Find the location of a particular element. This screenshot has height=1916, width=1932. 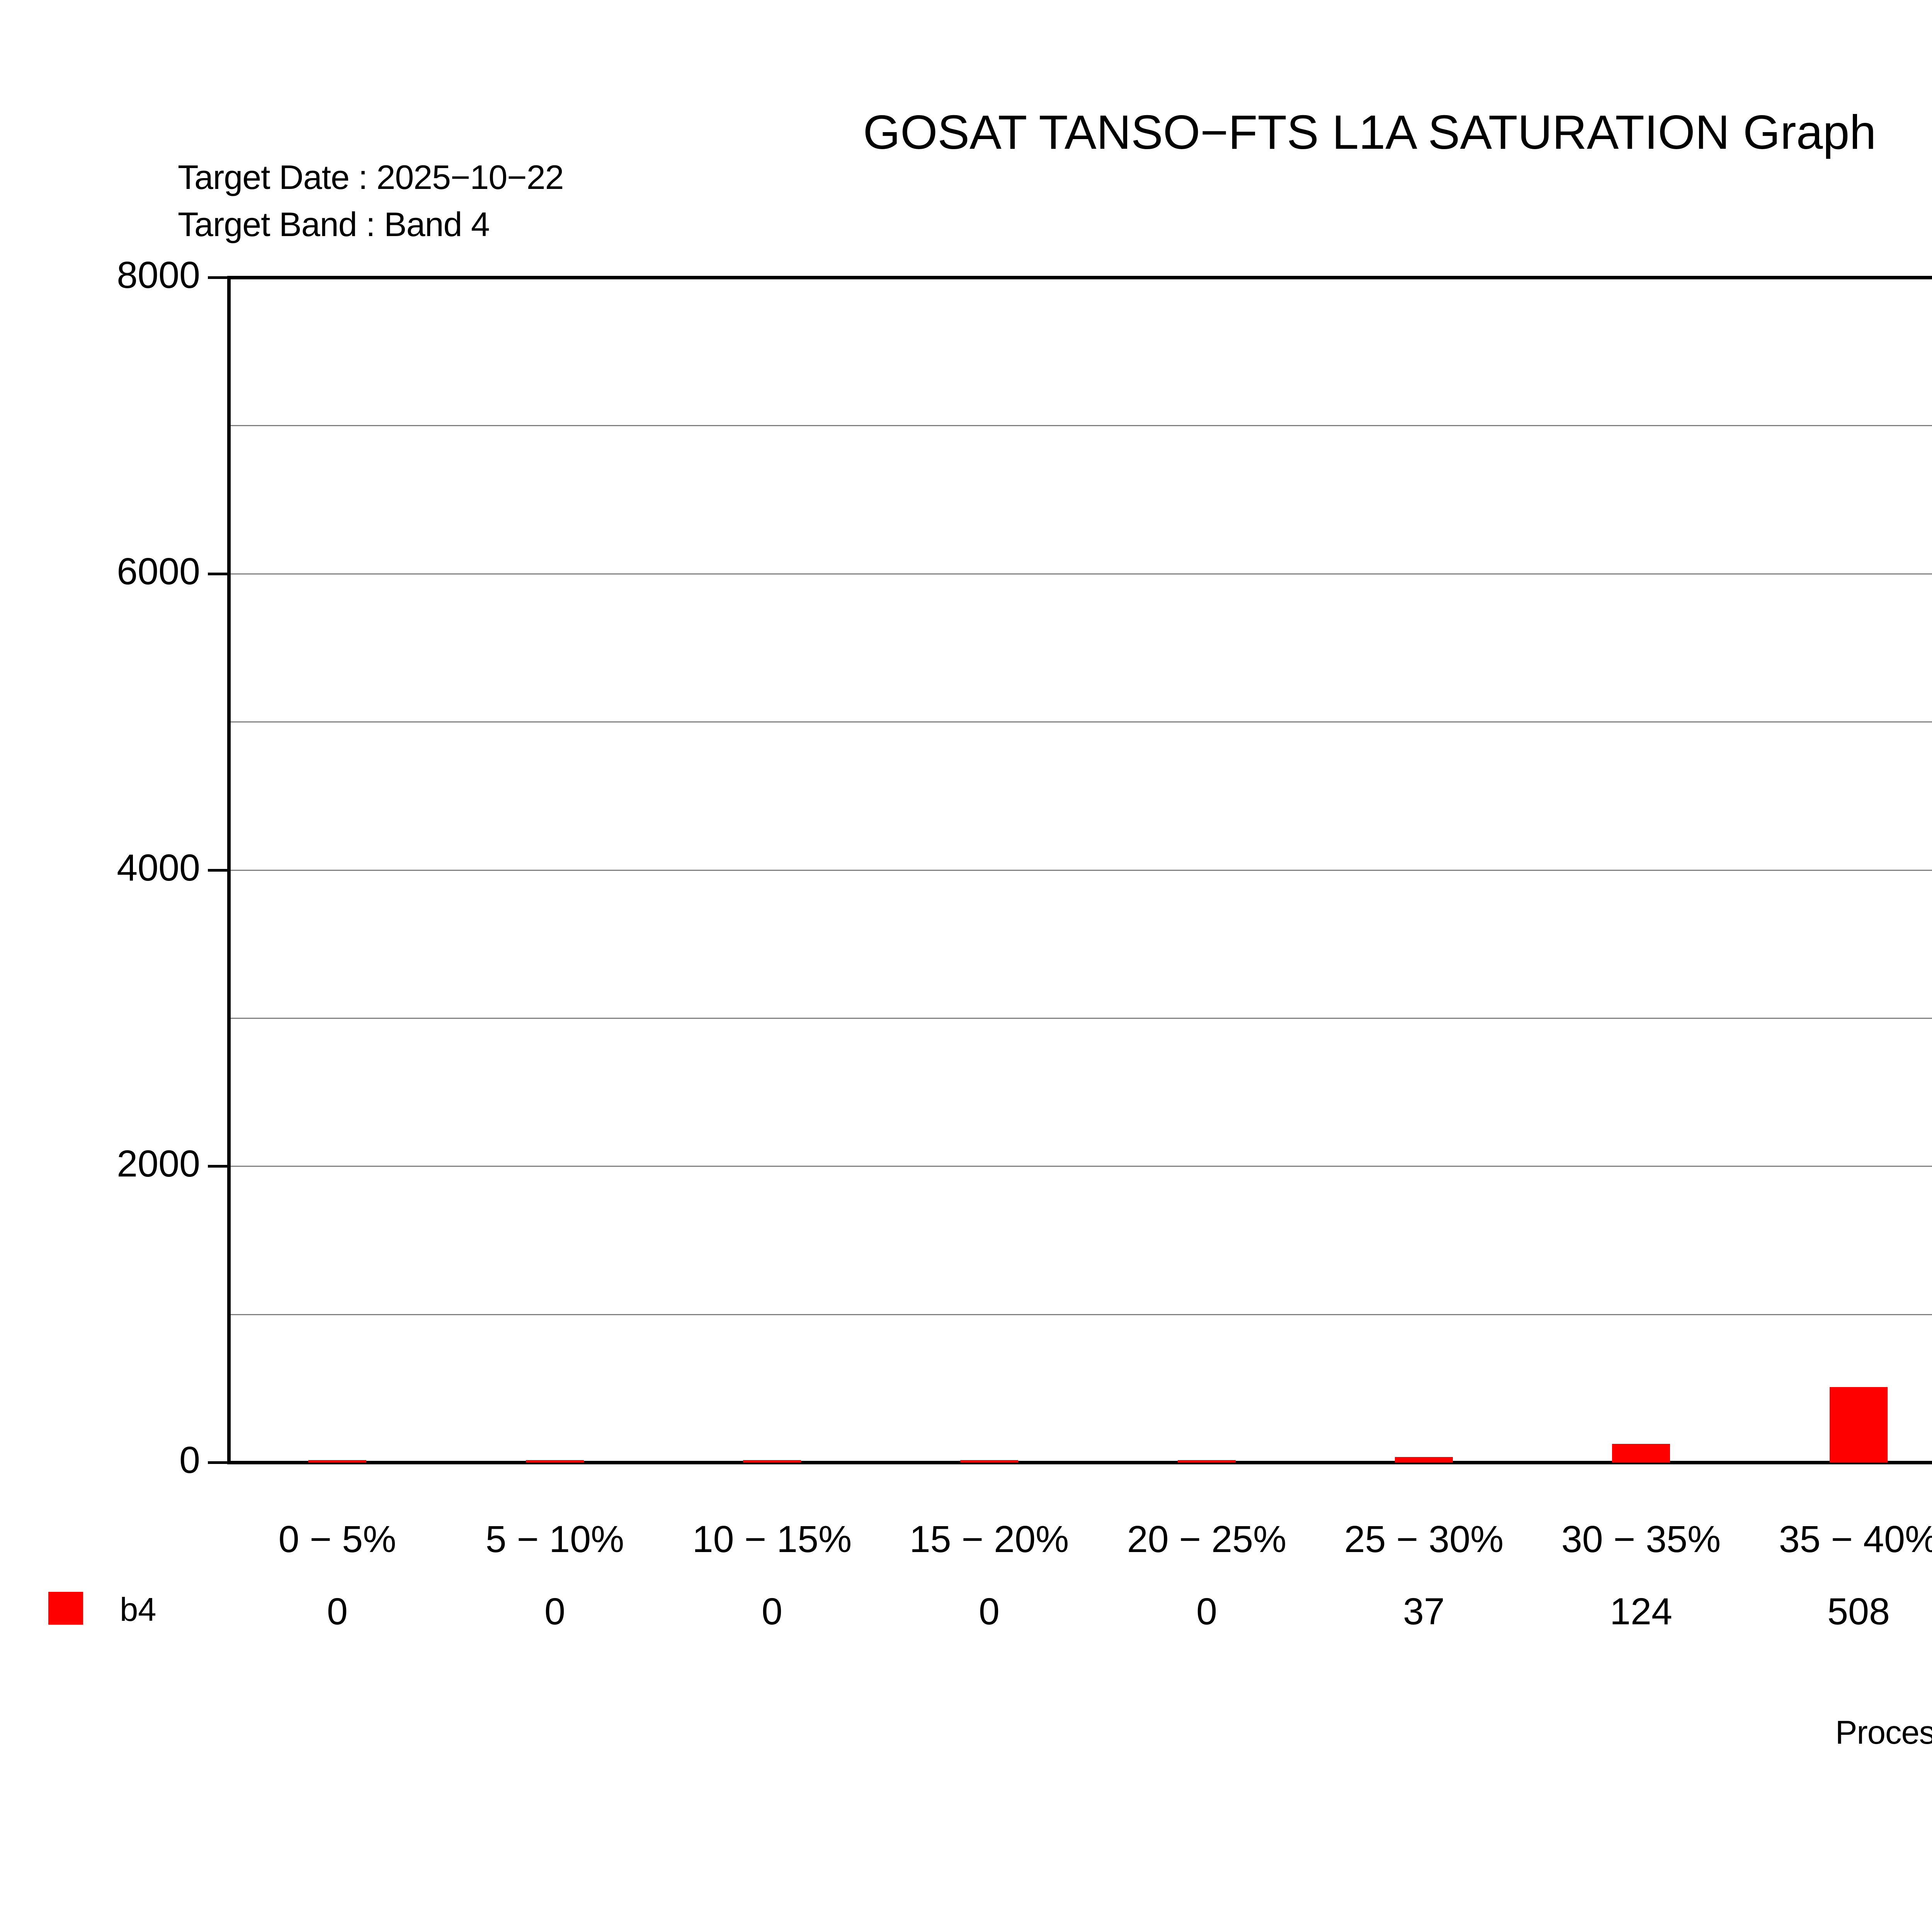

y-tick-label: 8000 is located at coordinates (159, 275).